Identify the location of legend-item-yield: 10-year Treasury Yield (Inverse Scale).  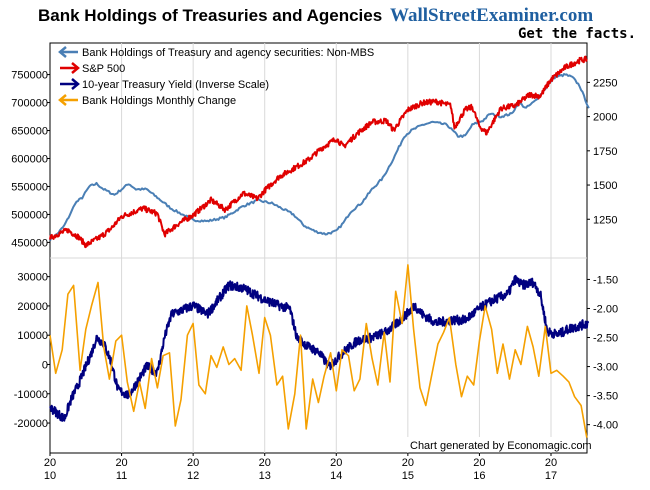
(164, 84).